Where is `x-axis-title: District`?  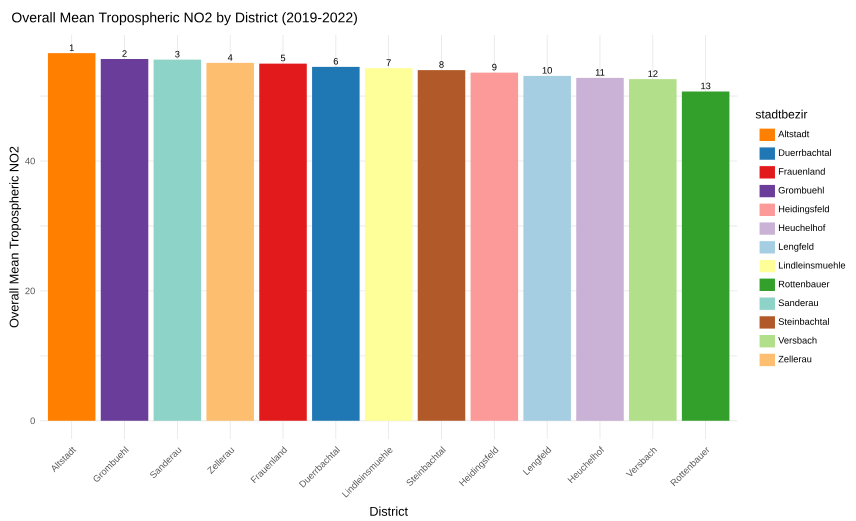 x-axis-title: District is located at coordinates (389, 511).